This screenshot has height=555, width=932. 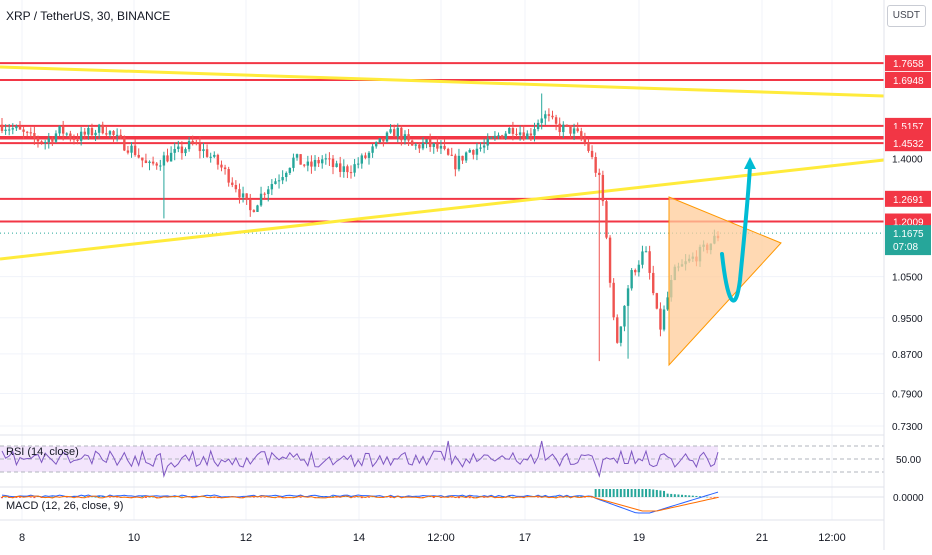 What do you see at coordinates (907, 395) in the screenshot?
I see `price-axis-label: 0.7900` at bounding box center [907, 395].